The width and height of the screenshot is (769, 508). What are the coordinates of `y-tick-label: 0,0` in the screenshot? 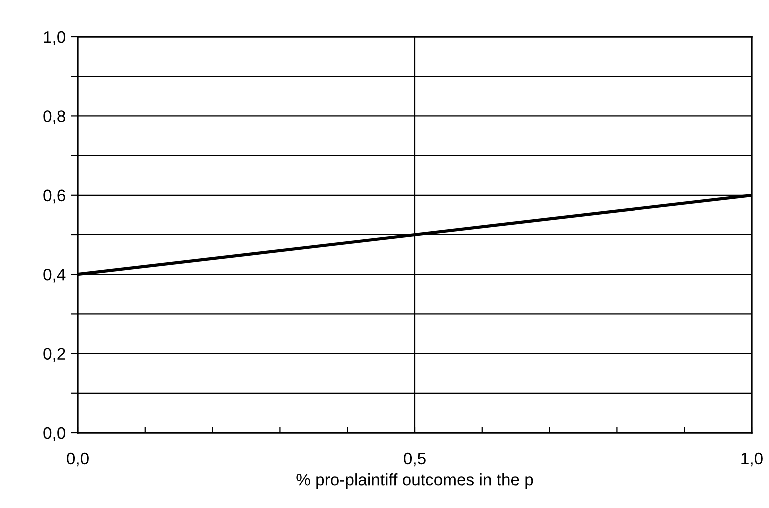 It's located at (55, 434).